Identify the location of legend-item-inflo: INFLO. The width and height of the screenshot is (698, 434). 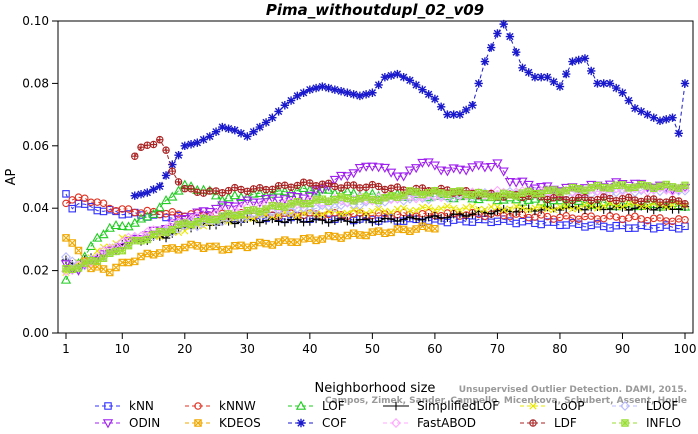
(646, 423).